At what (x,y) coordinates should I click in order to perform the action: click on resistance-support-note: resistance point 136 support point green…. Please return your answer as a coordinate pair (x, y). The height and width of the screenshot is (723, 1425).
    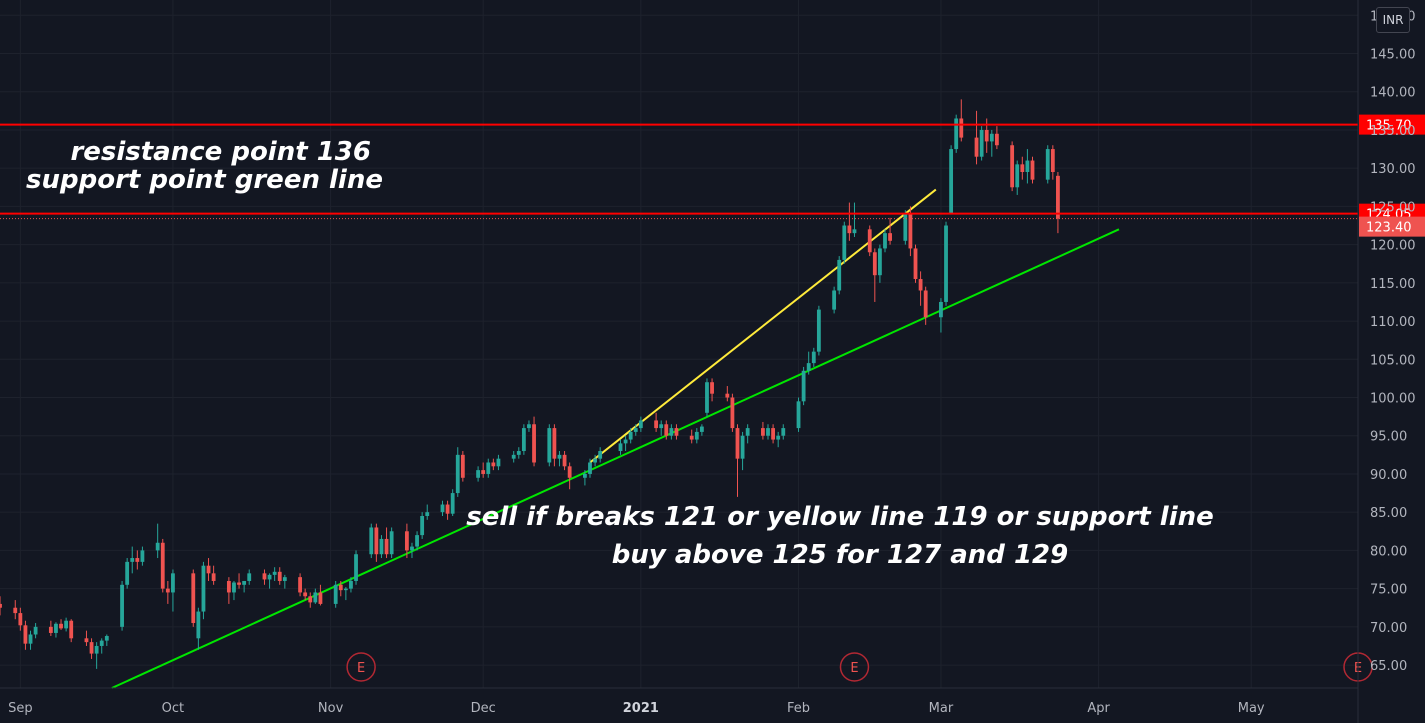
    Looking at the image, I should click on (204, 166).